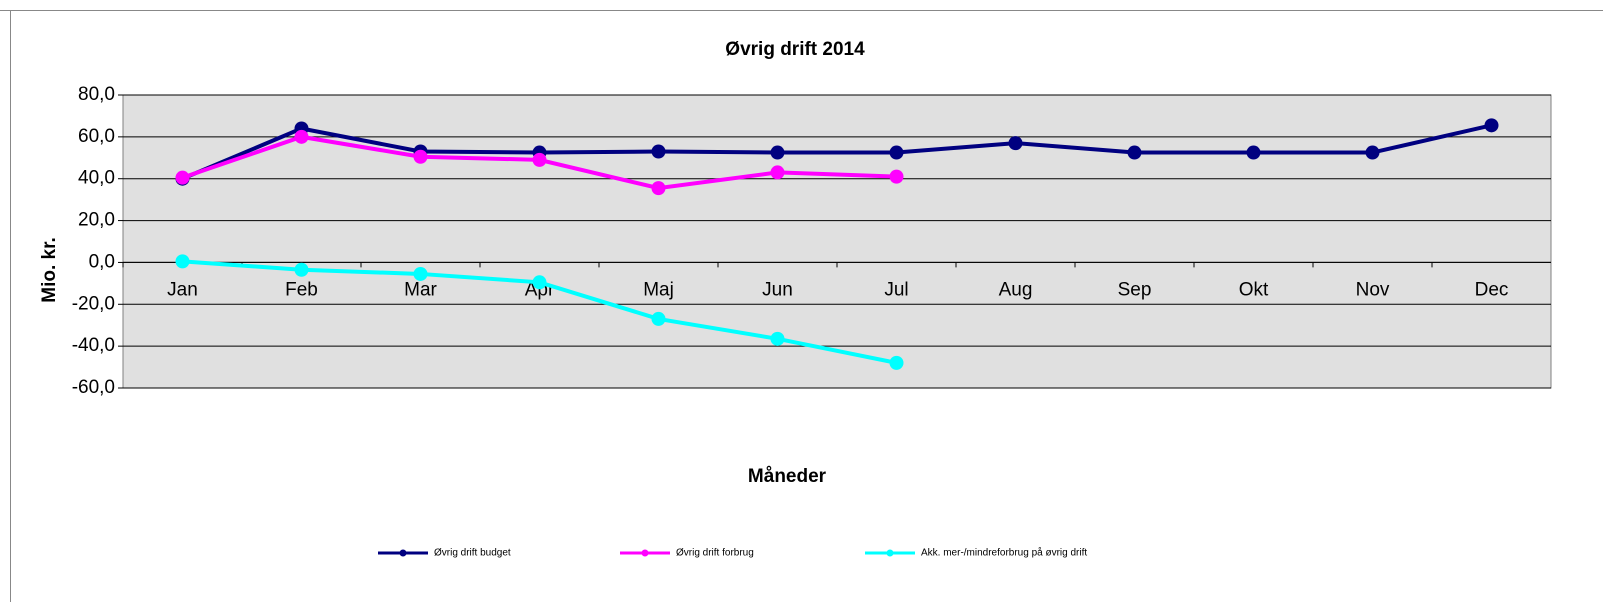  What do you see at coordinates (420, 289) in the screenshot?
I see `x-tick-label: Mar` at bounding box center [420, 289].